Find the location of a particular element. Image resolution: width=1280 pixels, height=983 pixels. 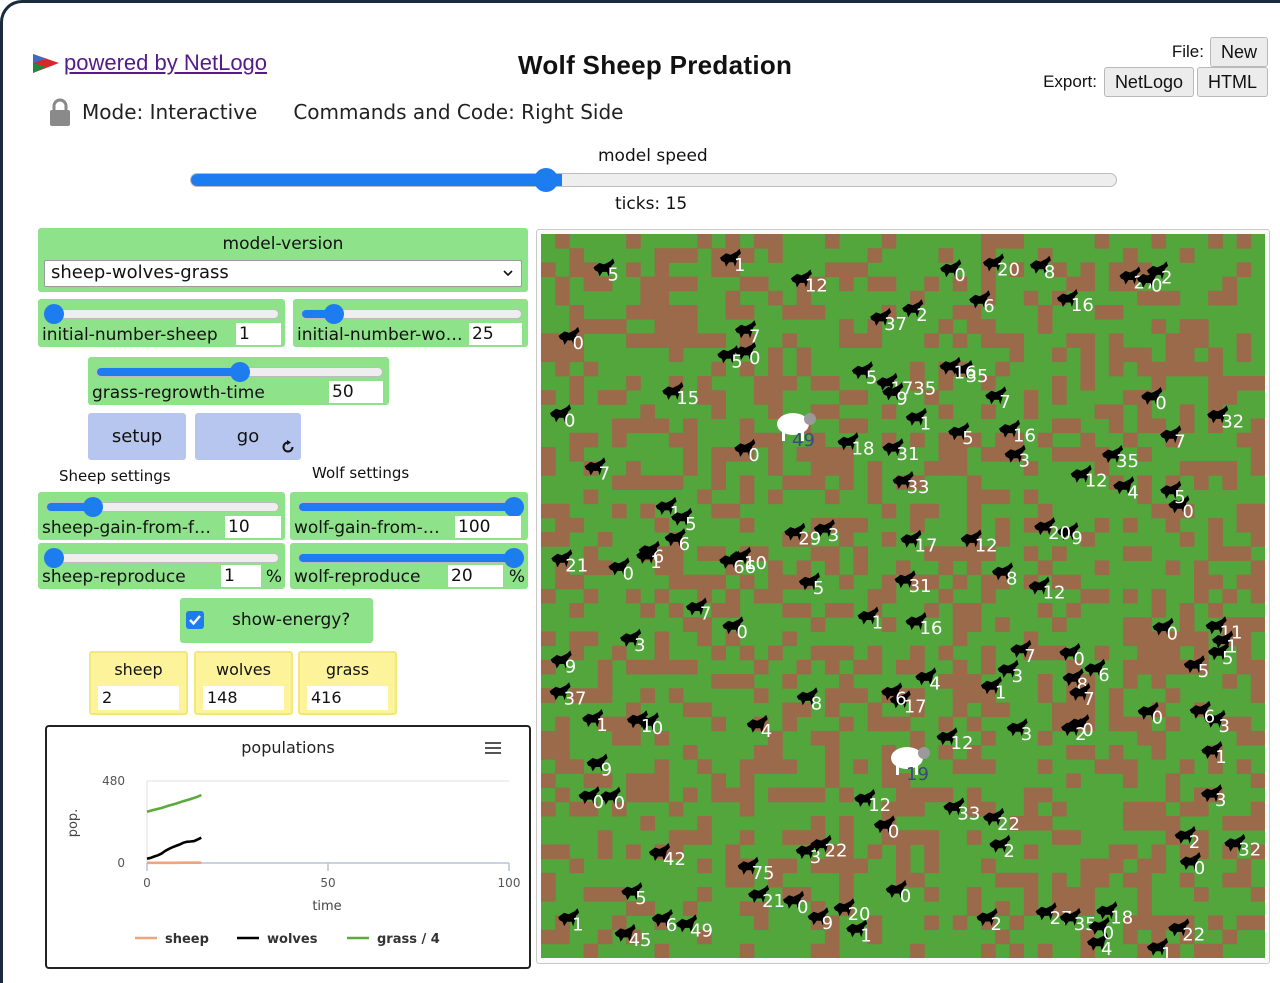

chart-title: populations is located at coordinates (287, 747).